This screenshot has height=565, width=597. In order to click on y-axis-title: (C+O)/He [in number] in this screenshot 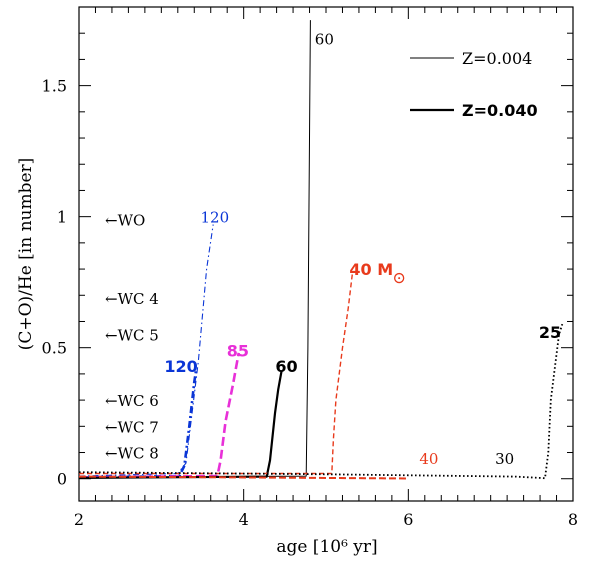, I will do `click(26, 254)`.